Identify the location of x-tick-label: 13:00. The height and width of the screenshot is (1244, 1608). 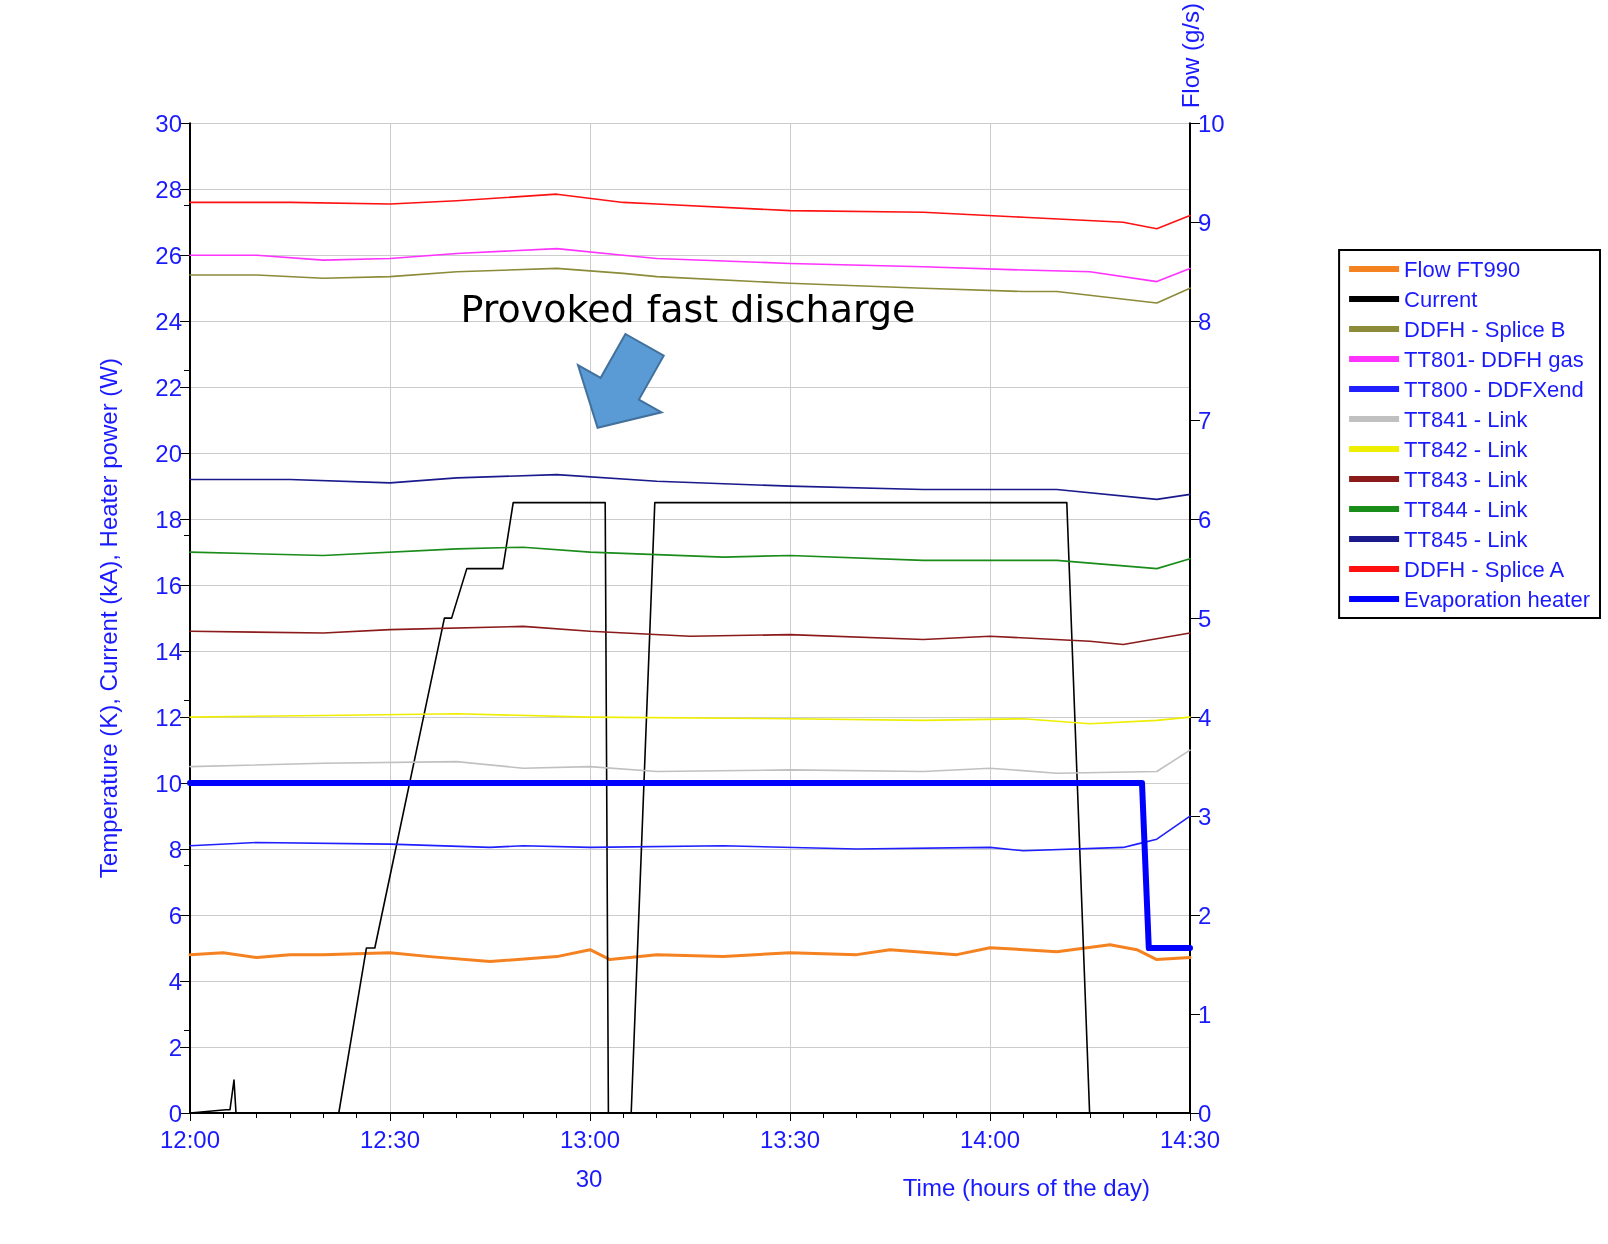
(590, 1139).